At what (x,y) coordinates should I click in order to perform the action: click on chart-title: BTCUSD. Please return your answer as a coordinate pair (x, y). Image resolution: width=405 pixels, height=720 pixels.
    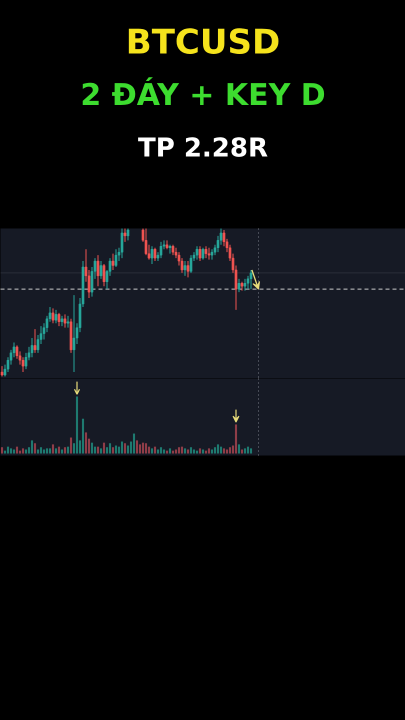
    Looking at the image, I should click on (203, 42).